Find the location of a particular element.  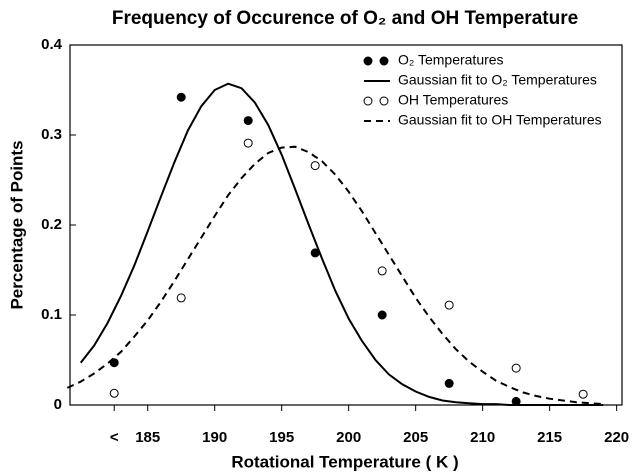

x-tick-label: 205 is located at coordinates (415, 437).